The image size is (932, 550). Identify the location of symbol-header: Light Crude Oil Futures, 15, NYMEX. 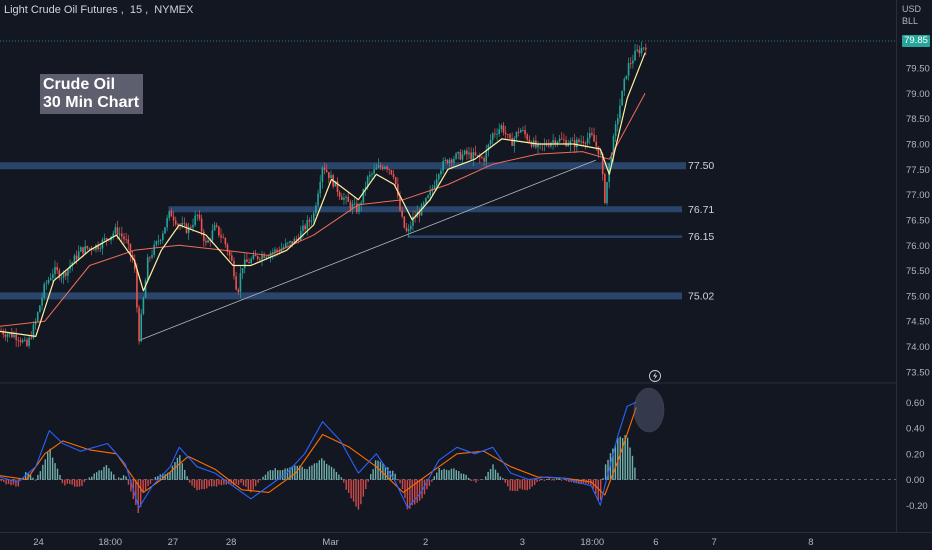
(100, 10).